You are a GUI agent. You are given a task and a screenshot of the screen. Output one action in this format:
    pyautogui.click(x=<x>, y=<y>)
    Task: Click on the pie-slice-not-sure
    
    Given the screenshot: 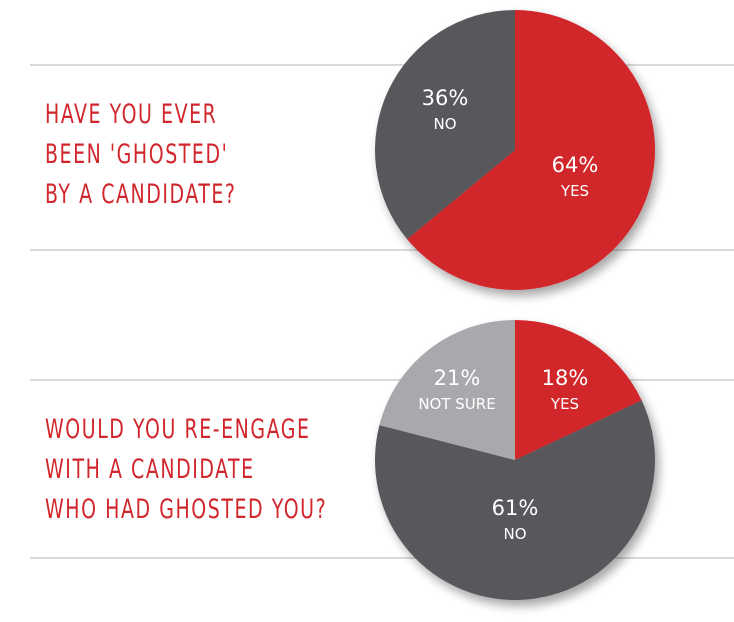 What is the action you would take?
    pyautogui.click(x=447, y=390)
    